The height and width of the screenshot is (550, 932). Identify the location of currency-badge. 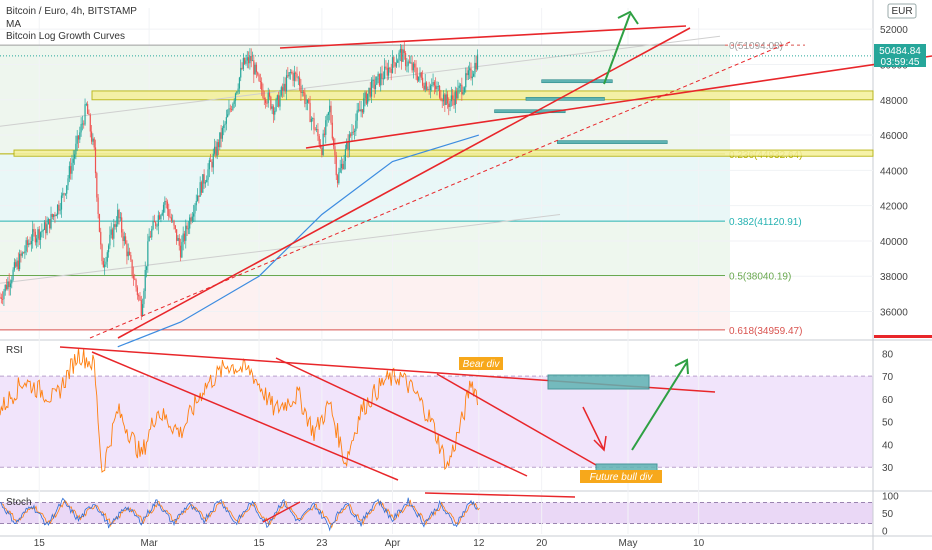
(902, 11).